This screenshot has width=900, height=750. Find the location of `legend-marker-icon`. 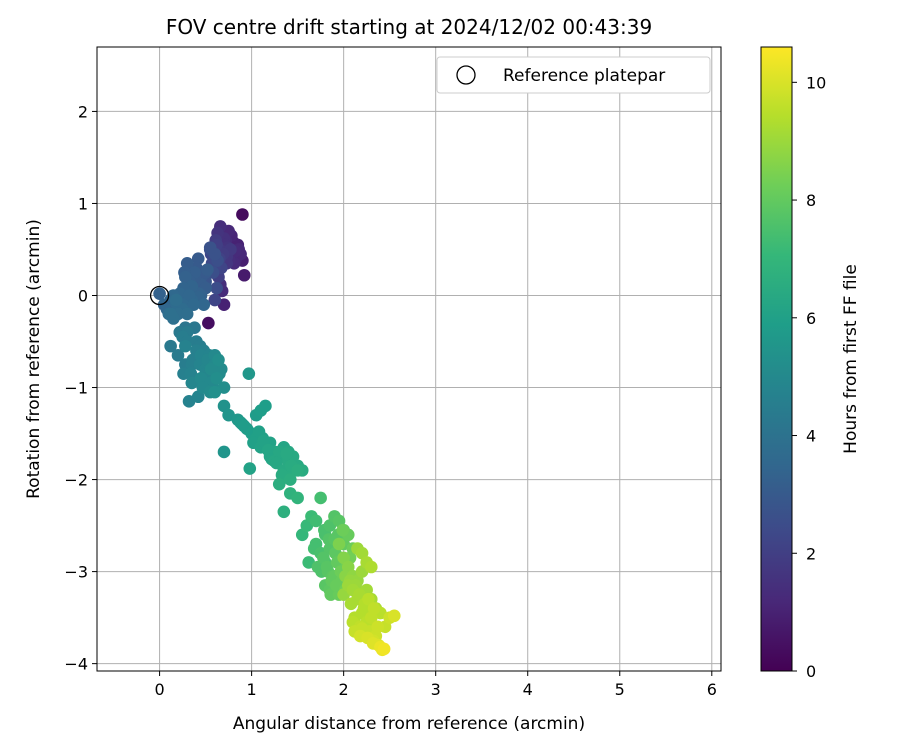

legend-marker-icon is located at coordinates (466, 75).